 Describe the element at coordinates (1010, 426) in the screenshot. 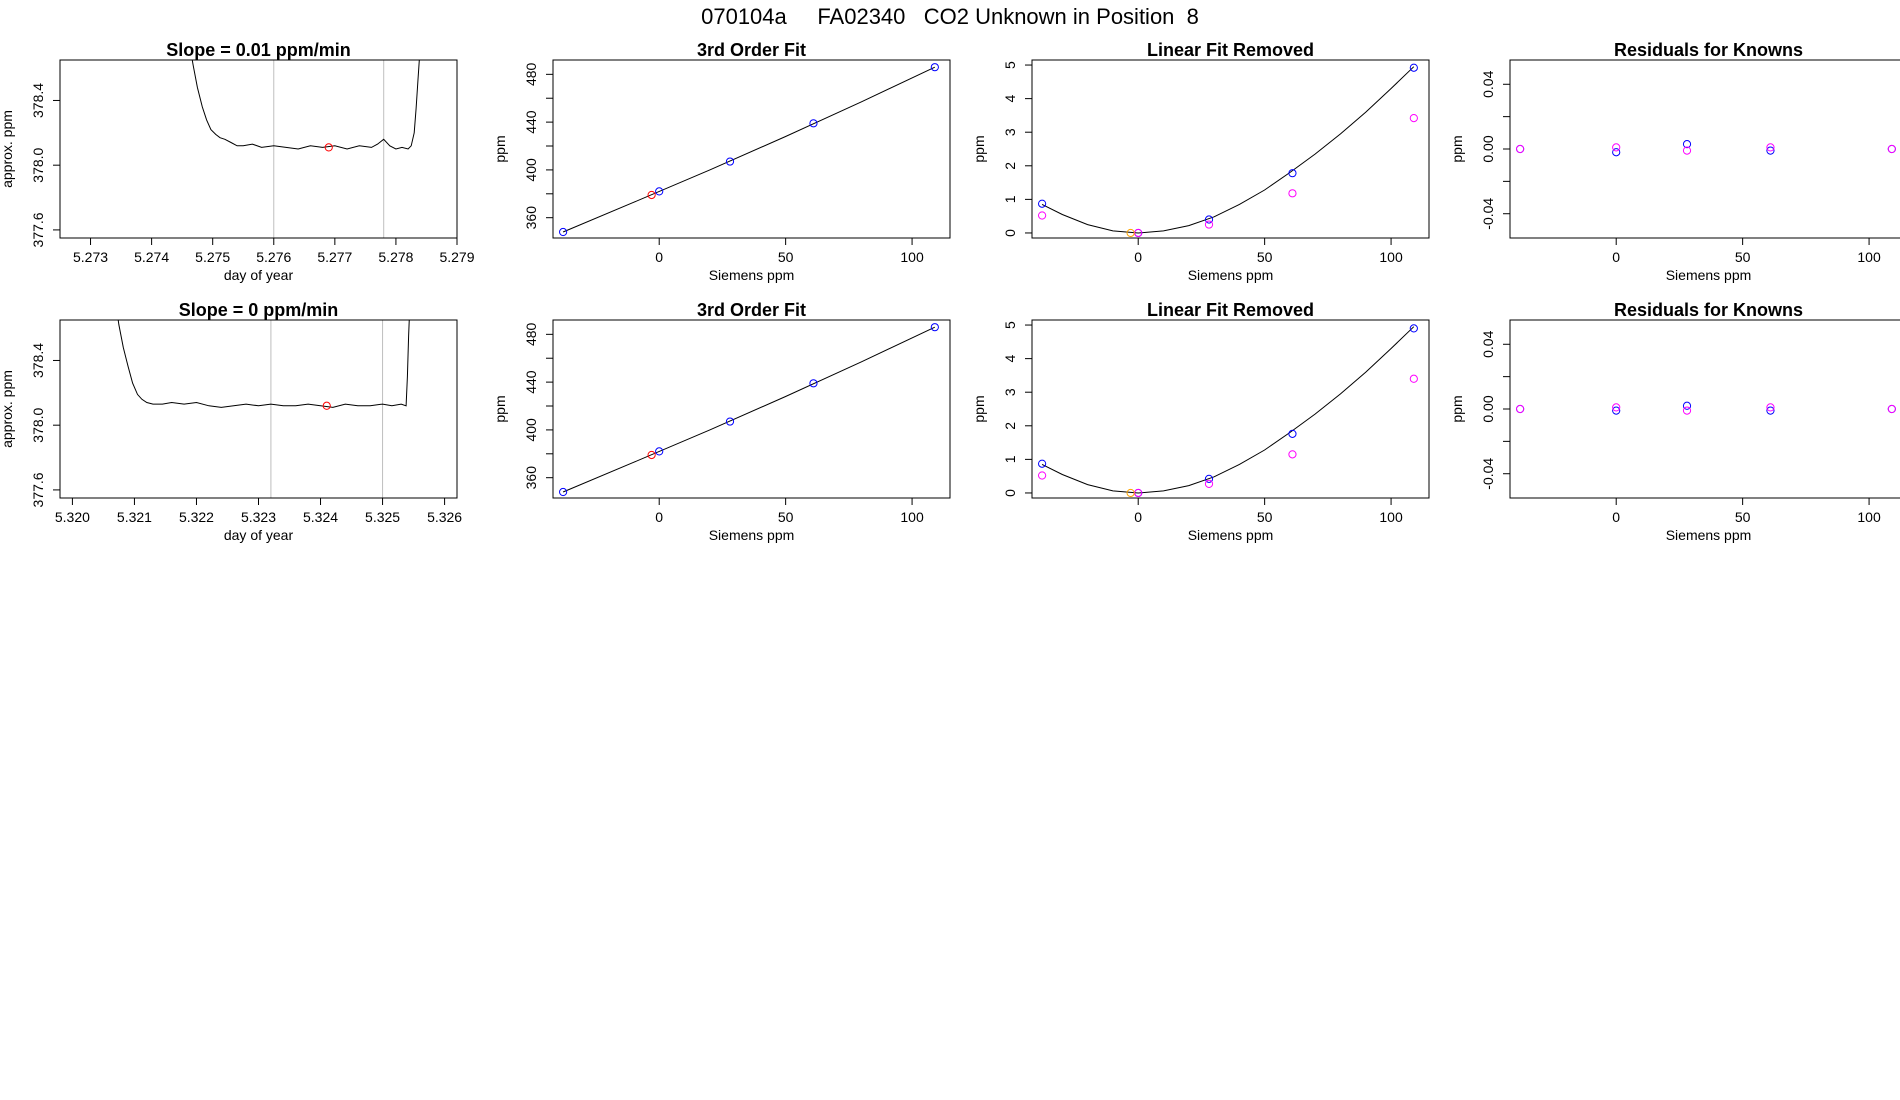

I see `y-tick-label: 2` at that location.